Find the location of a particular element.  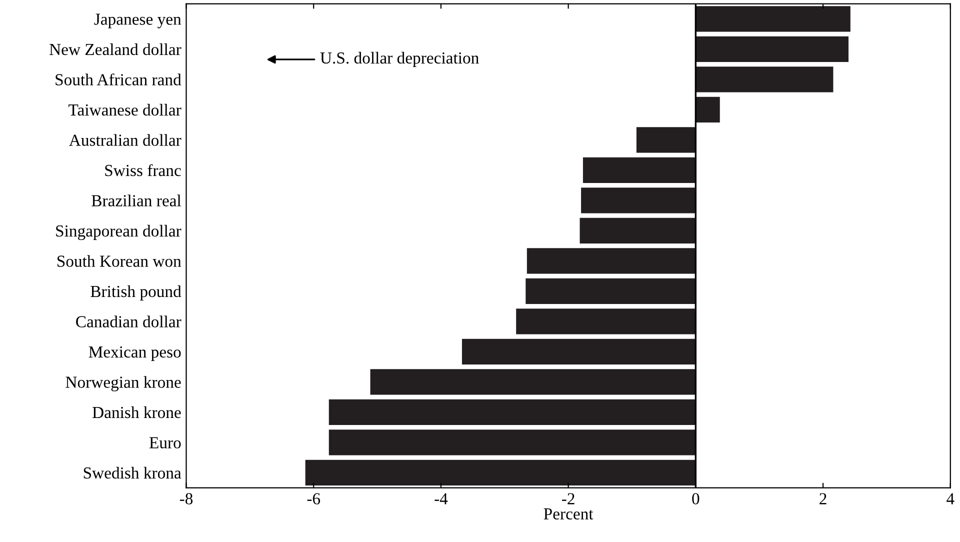

y-tick-label: South African rand is located at coordinates (119, 79).